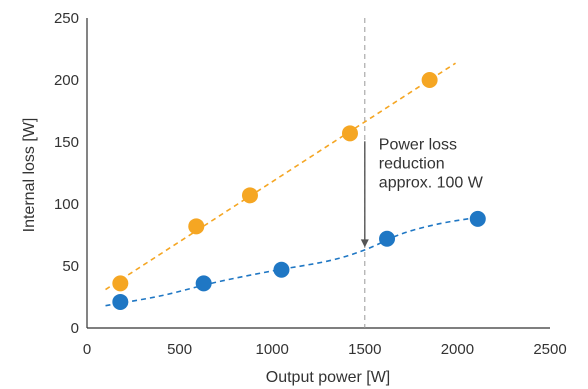  Describe the element at coordinates (29, 175) in the screenshot. I see `y-axis-title: Internal loss [W]` at that location.